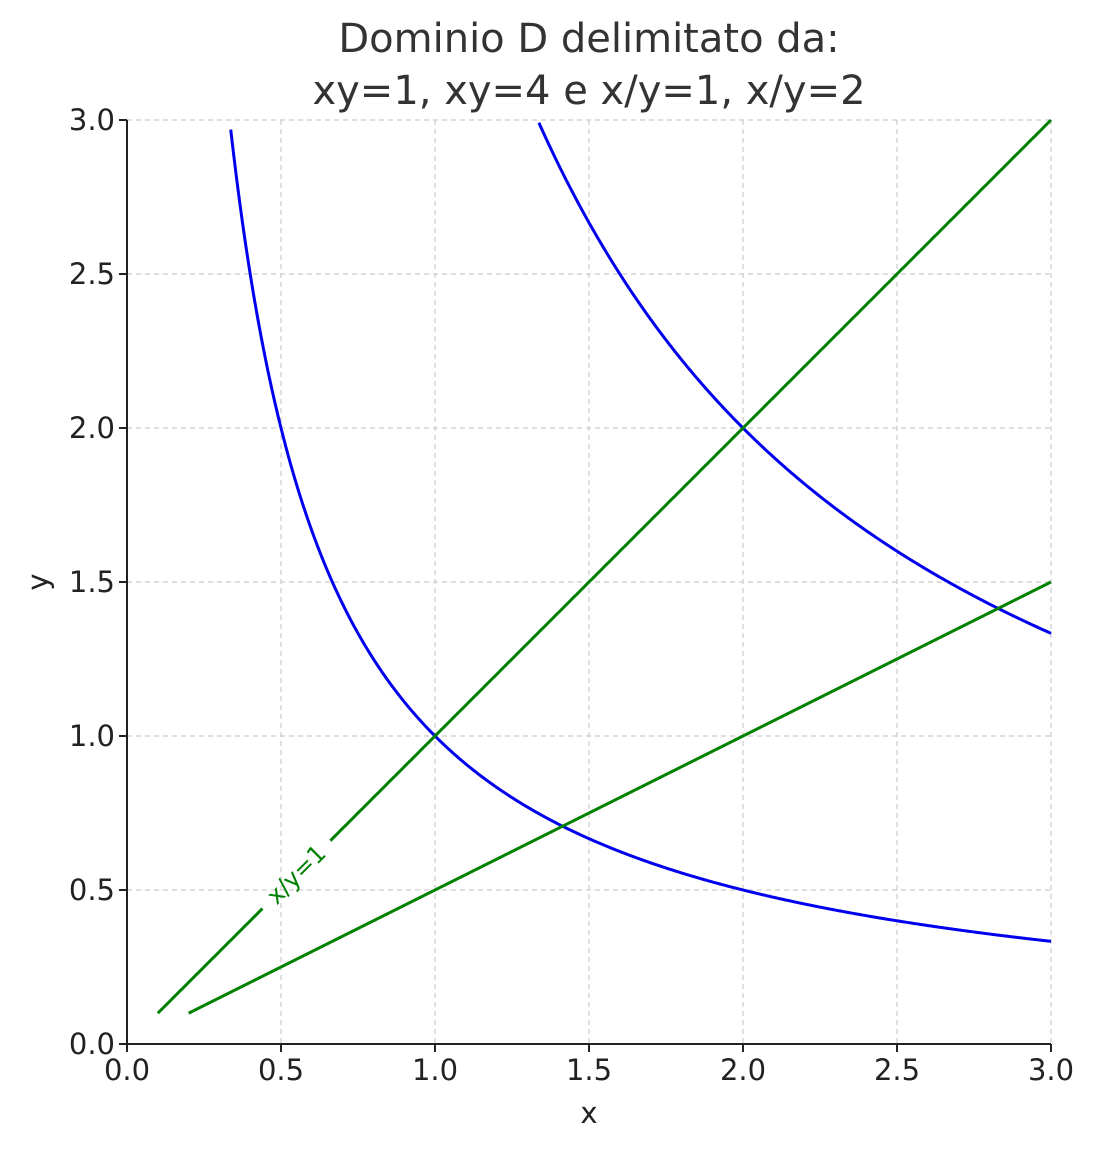 This screenshot has height=1151, width=1097. What do you see at coordinates (127, 1070) in the screenshot?
I see `x-tick-label: 0.0` at bounding box center [127, 1070].